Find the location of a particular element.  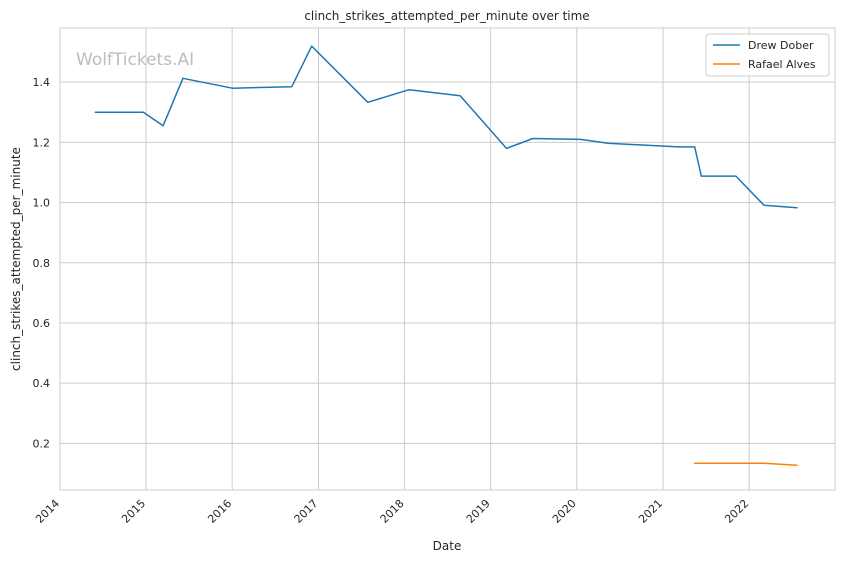

x-tick-labels: 2014 2015 2016 2017 2018 2019 2020 2021 2022 is located at coordinates (392, 511).